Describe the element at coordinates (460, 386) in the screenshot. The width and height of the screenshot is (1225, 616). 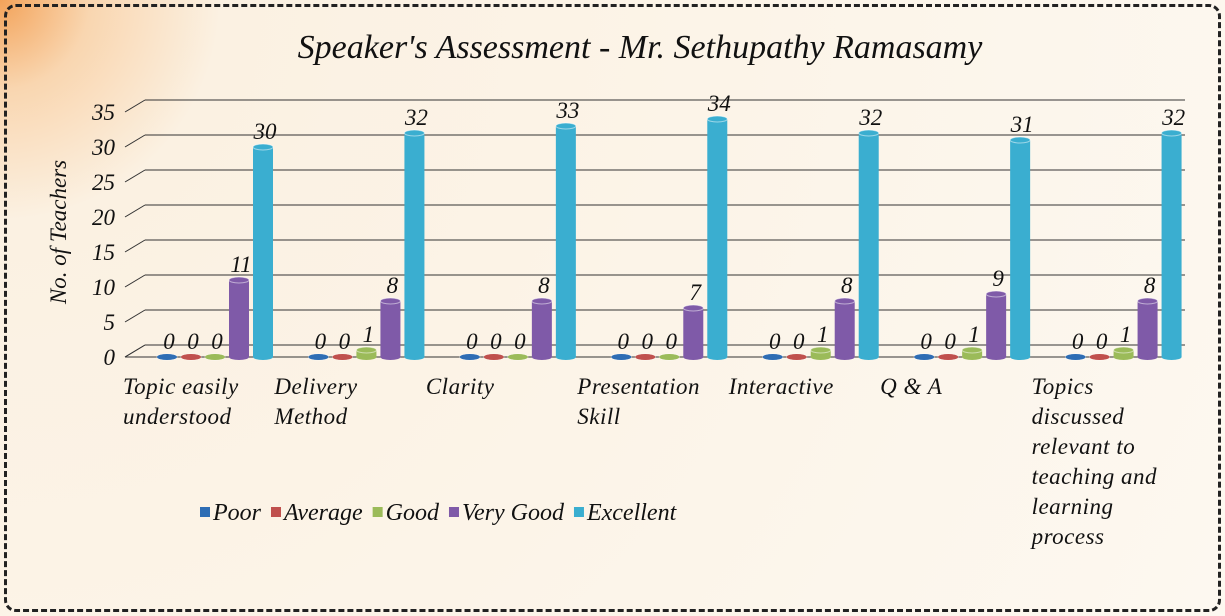
I see `x-tick-label: Clarity` at that location.